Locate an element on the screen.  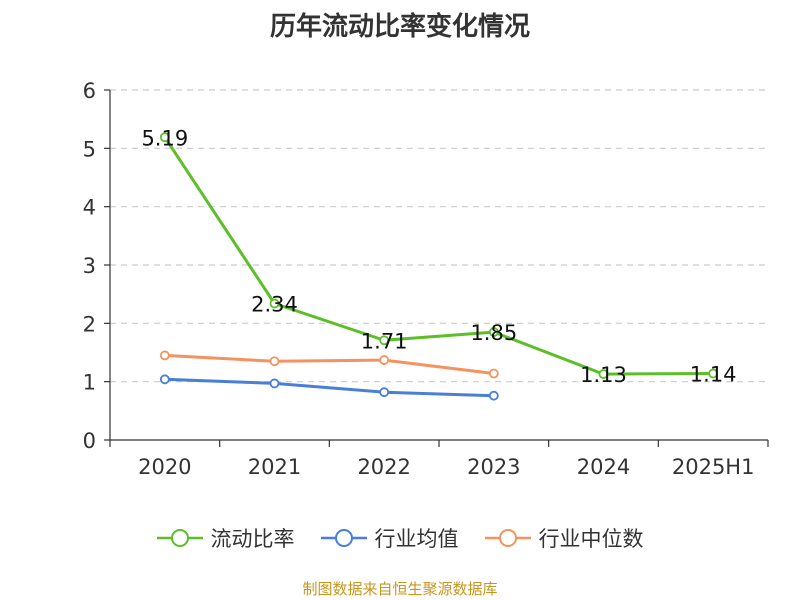
legend-label-industry-median: 行业中位数 is located at coordinates (591, 539).